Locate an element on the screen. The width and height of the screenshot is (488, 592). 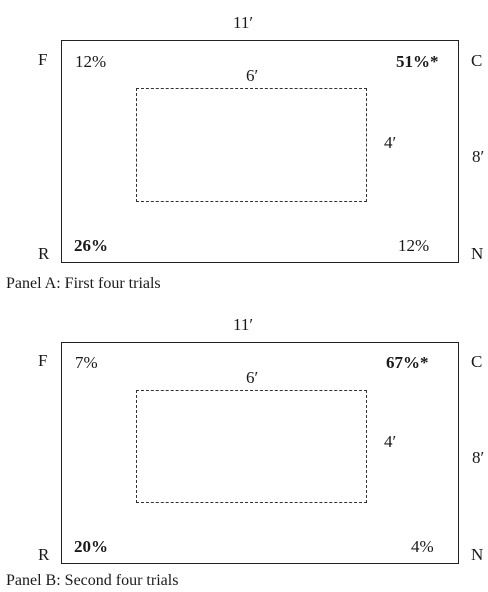
corner-value-f: 7% is located at coordinates (86, 362).